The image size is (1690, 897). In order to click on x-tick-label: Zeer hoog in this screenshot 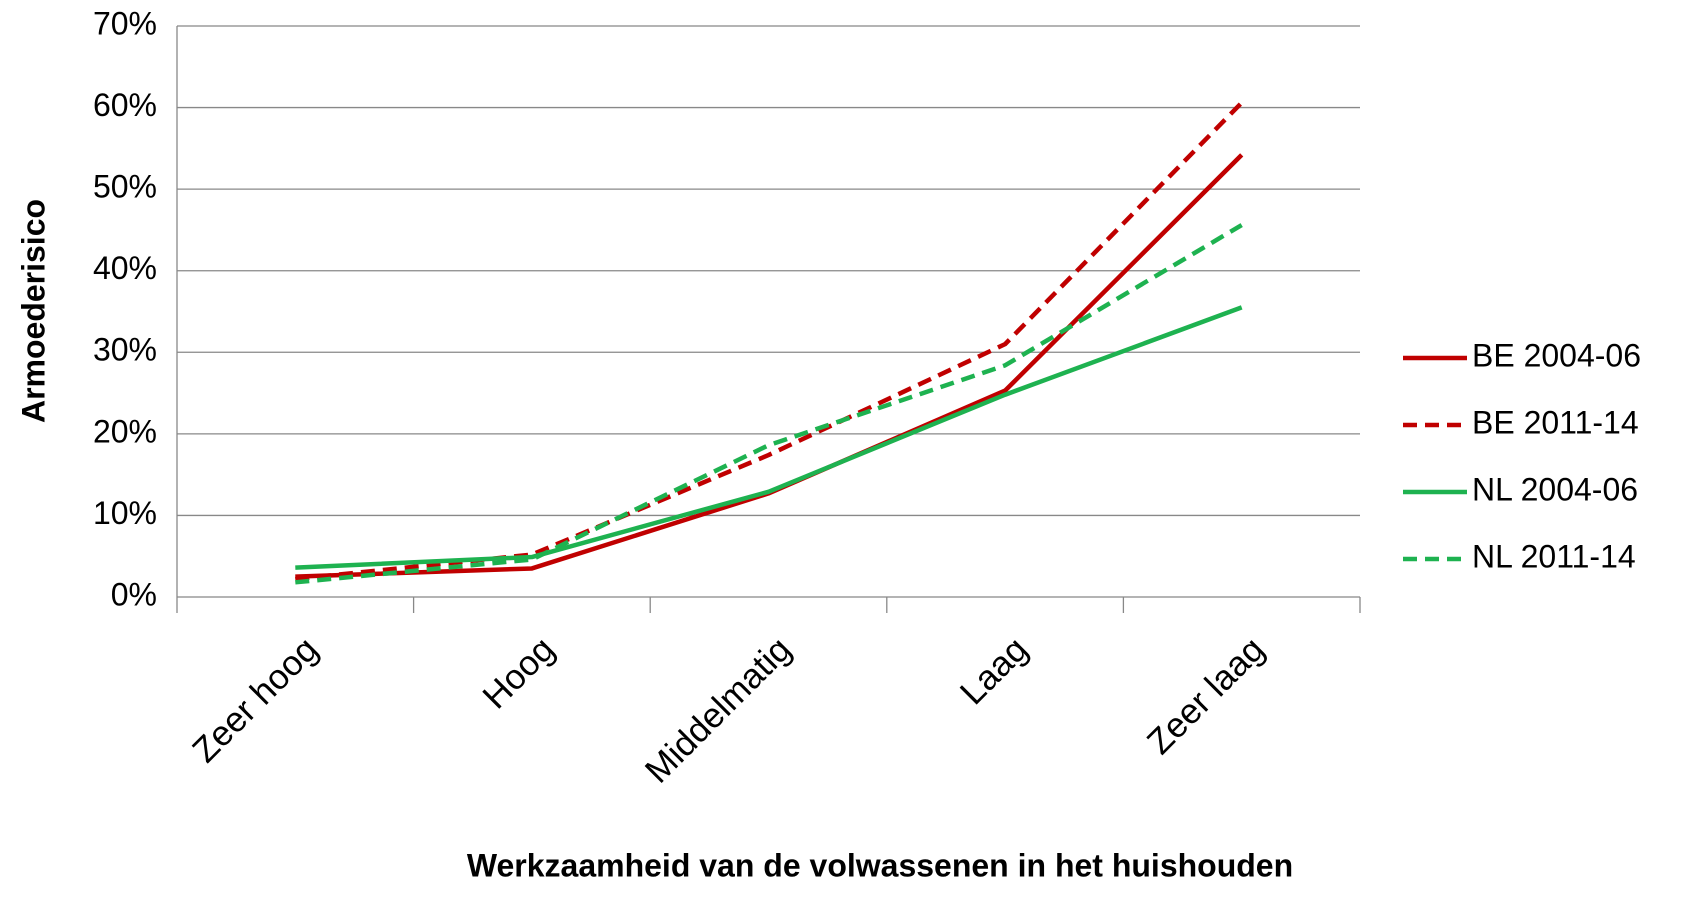, I will do `click(255, 700)`.